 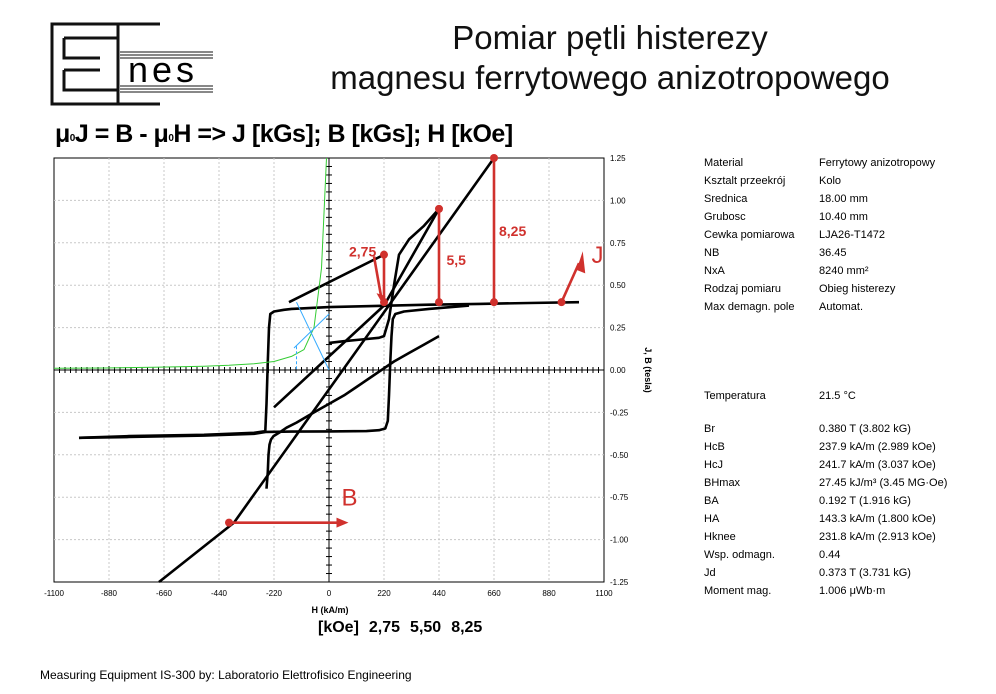 I want to click on arrow-2-75-head, so click(x=381, y=298).